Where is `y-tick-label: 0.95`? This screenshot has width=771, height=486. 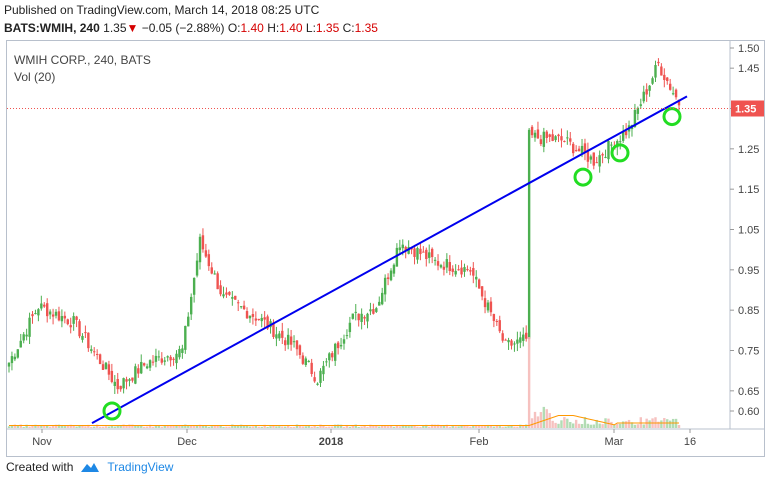 y-tick-label: 0.95 is located at coordinates (748, 271).